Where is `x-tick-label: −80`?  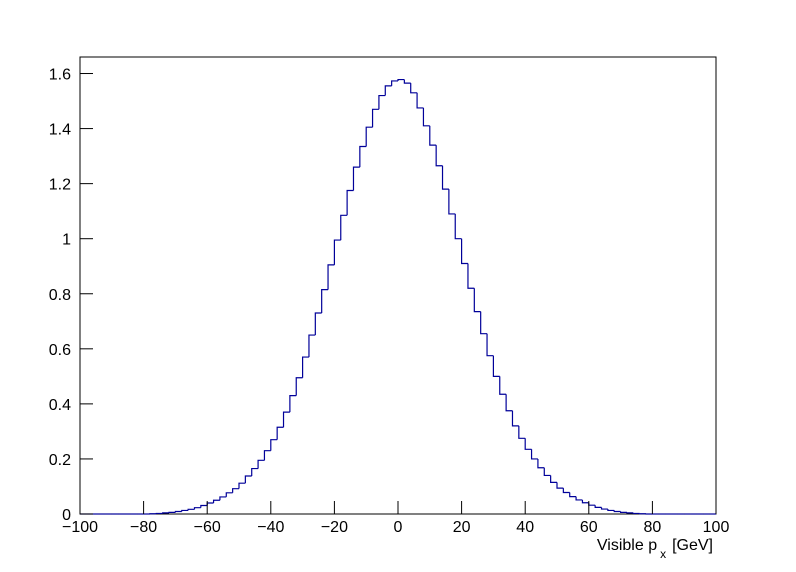 x-tick-label: −80 is located at coordinates (143, 527).